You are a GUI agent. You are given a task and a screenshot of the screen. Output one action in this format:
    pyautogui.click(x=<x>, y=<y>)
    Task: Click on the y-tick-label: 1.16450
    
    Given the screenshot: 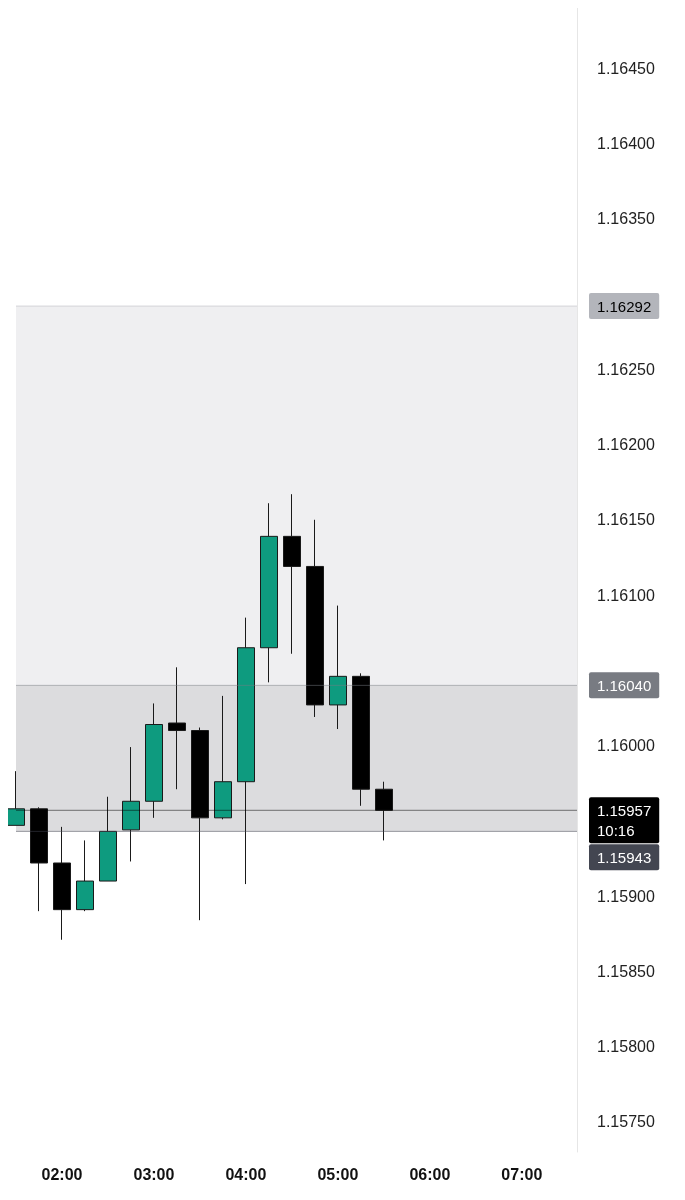 What is the action you would take?
    pyautogui.click(x=626, y=68)
    